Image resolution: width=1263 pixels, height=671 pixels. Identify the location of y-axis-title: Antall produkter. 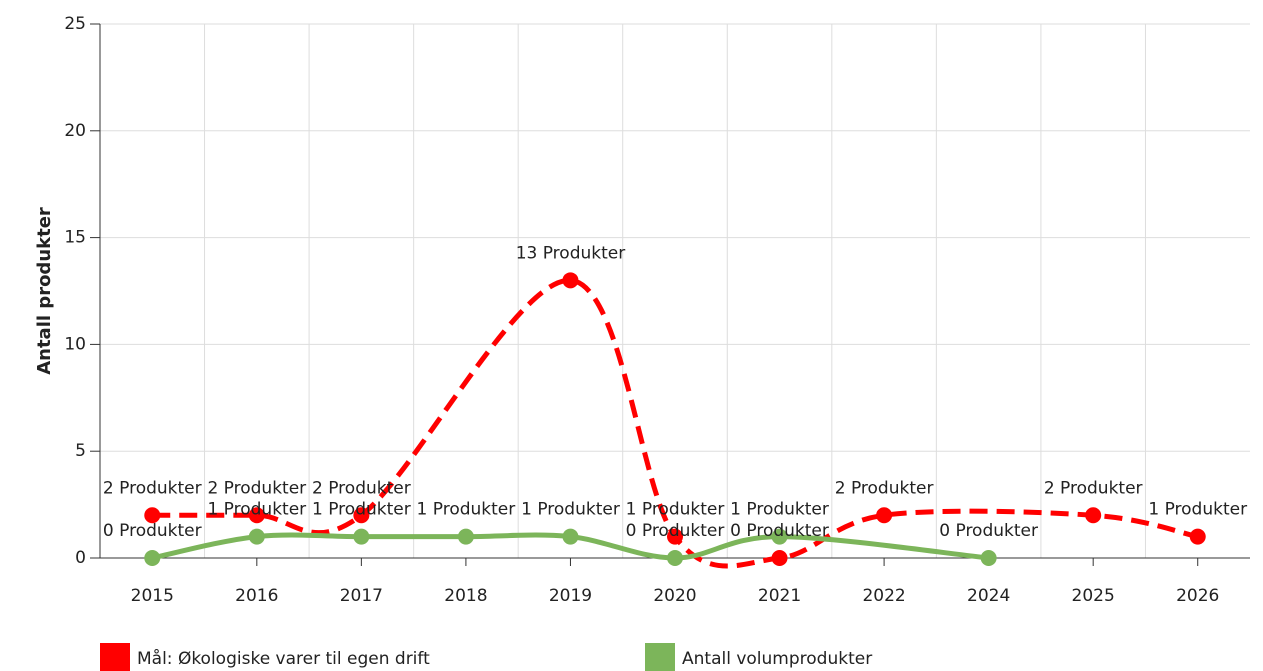
(44, 291).